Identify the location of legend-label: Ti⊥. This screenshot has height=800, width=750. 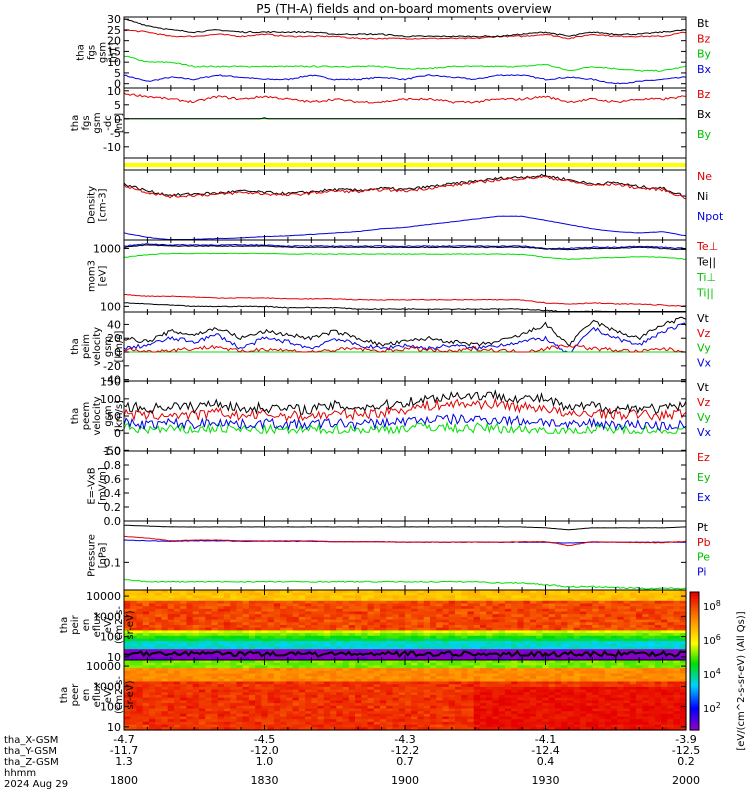
(706, 277).